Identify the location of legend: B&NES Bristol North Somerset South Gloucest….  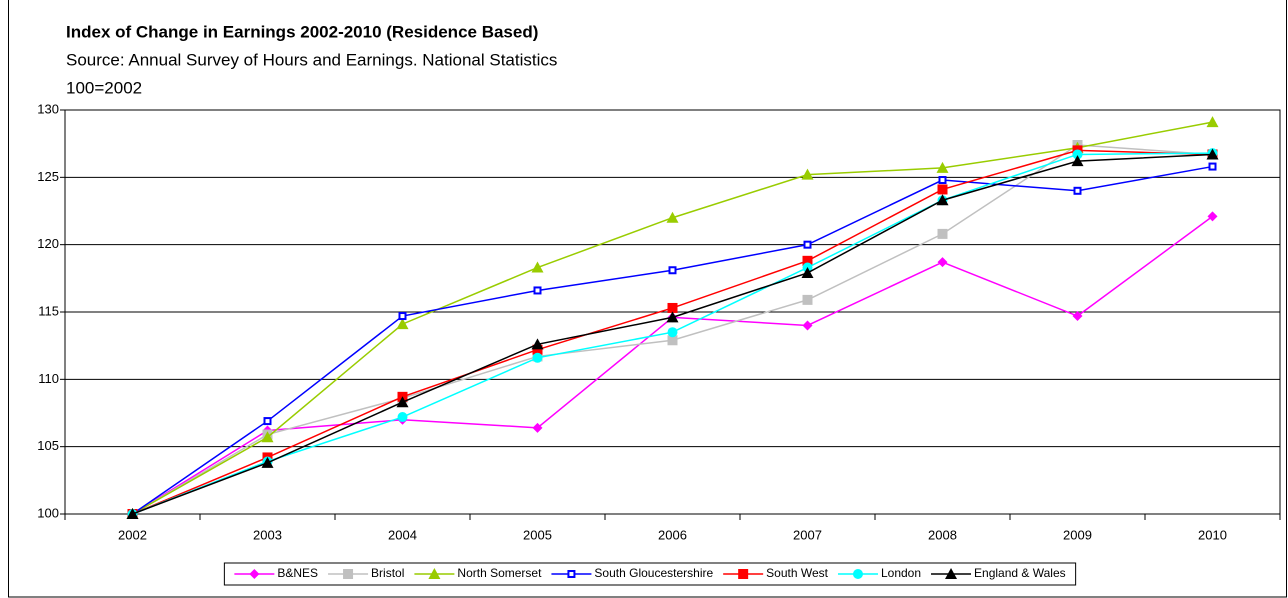
(650, 574).